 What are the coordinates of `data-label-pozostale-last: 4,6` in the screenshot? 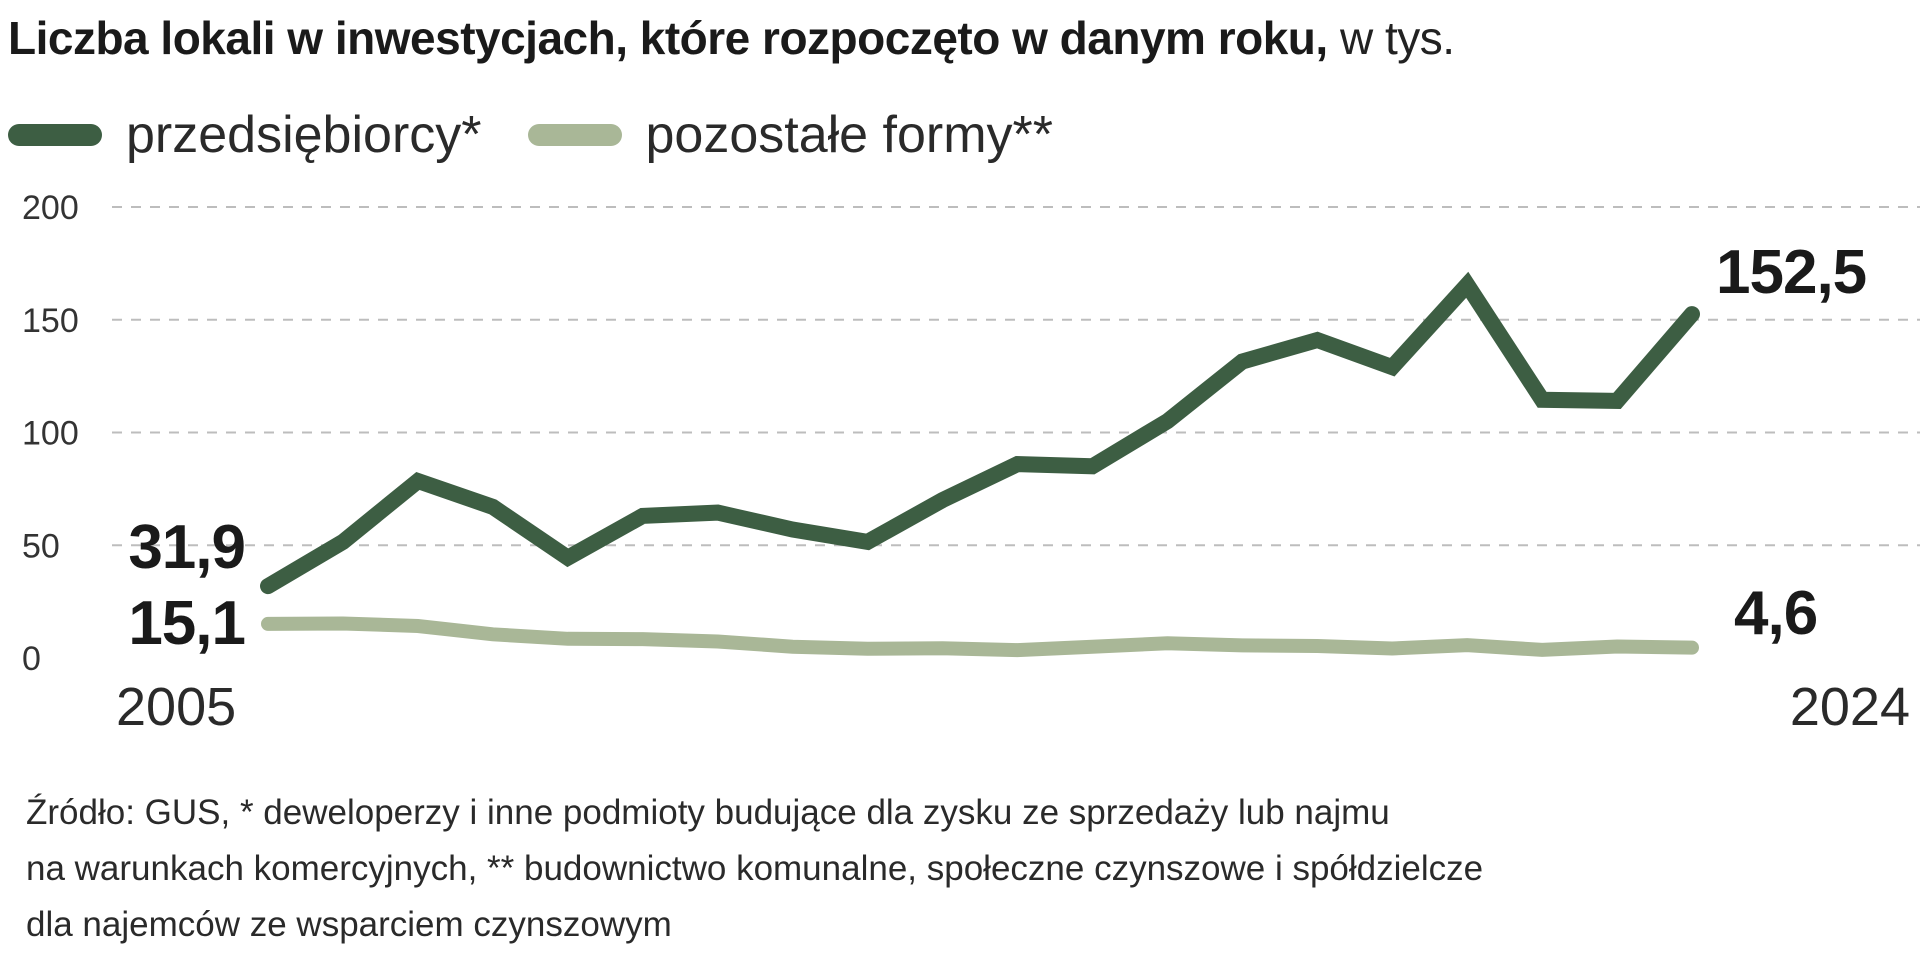 It's located at (1775, 613).